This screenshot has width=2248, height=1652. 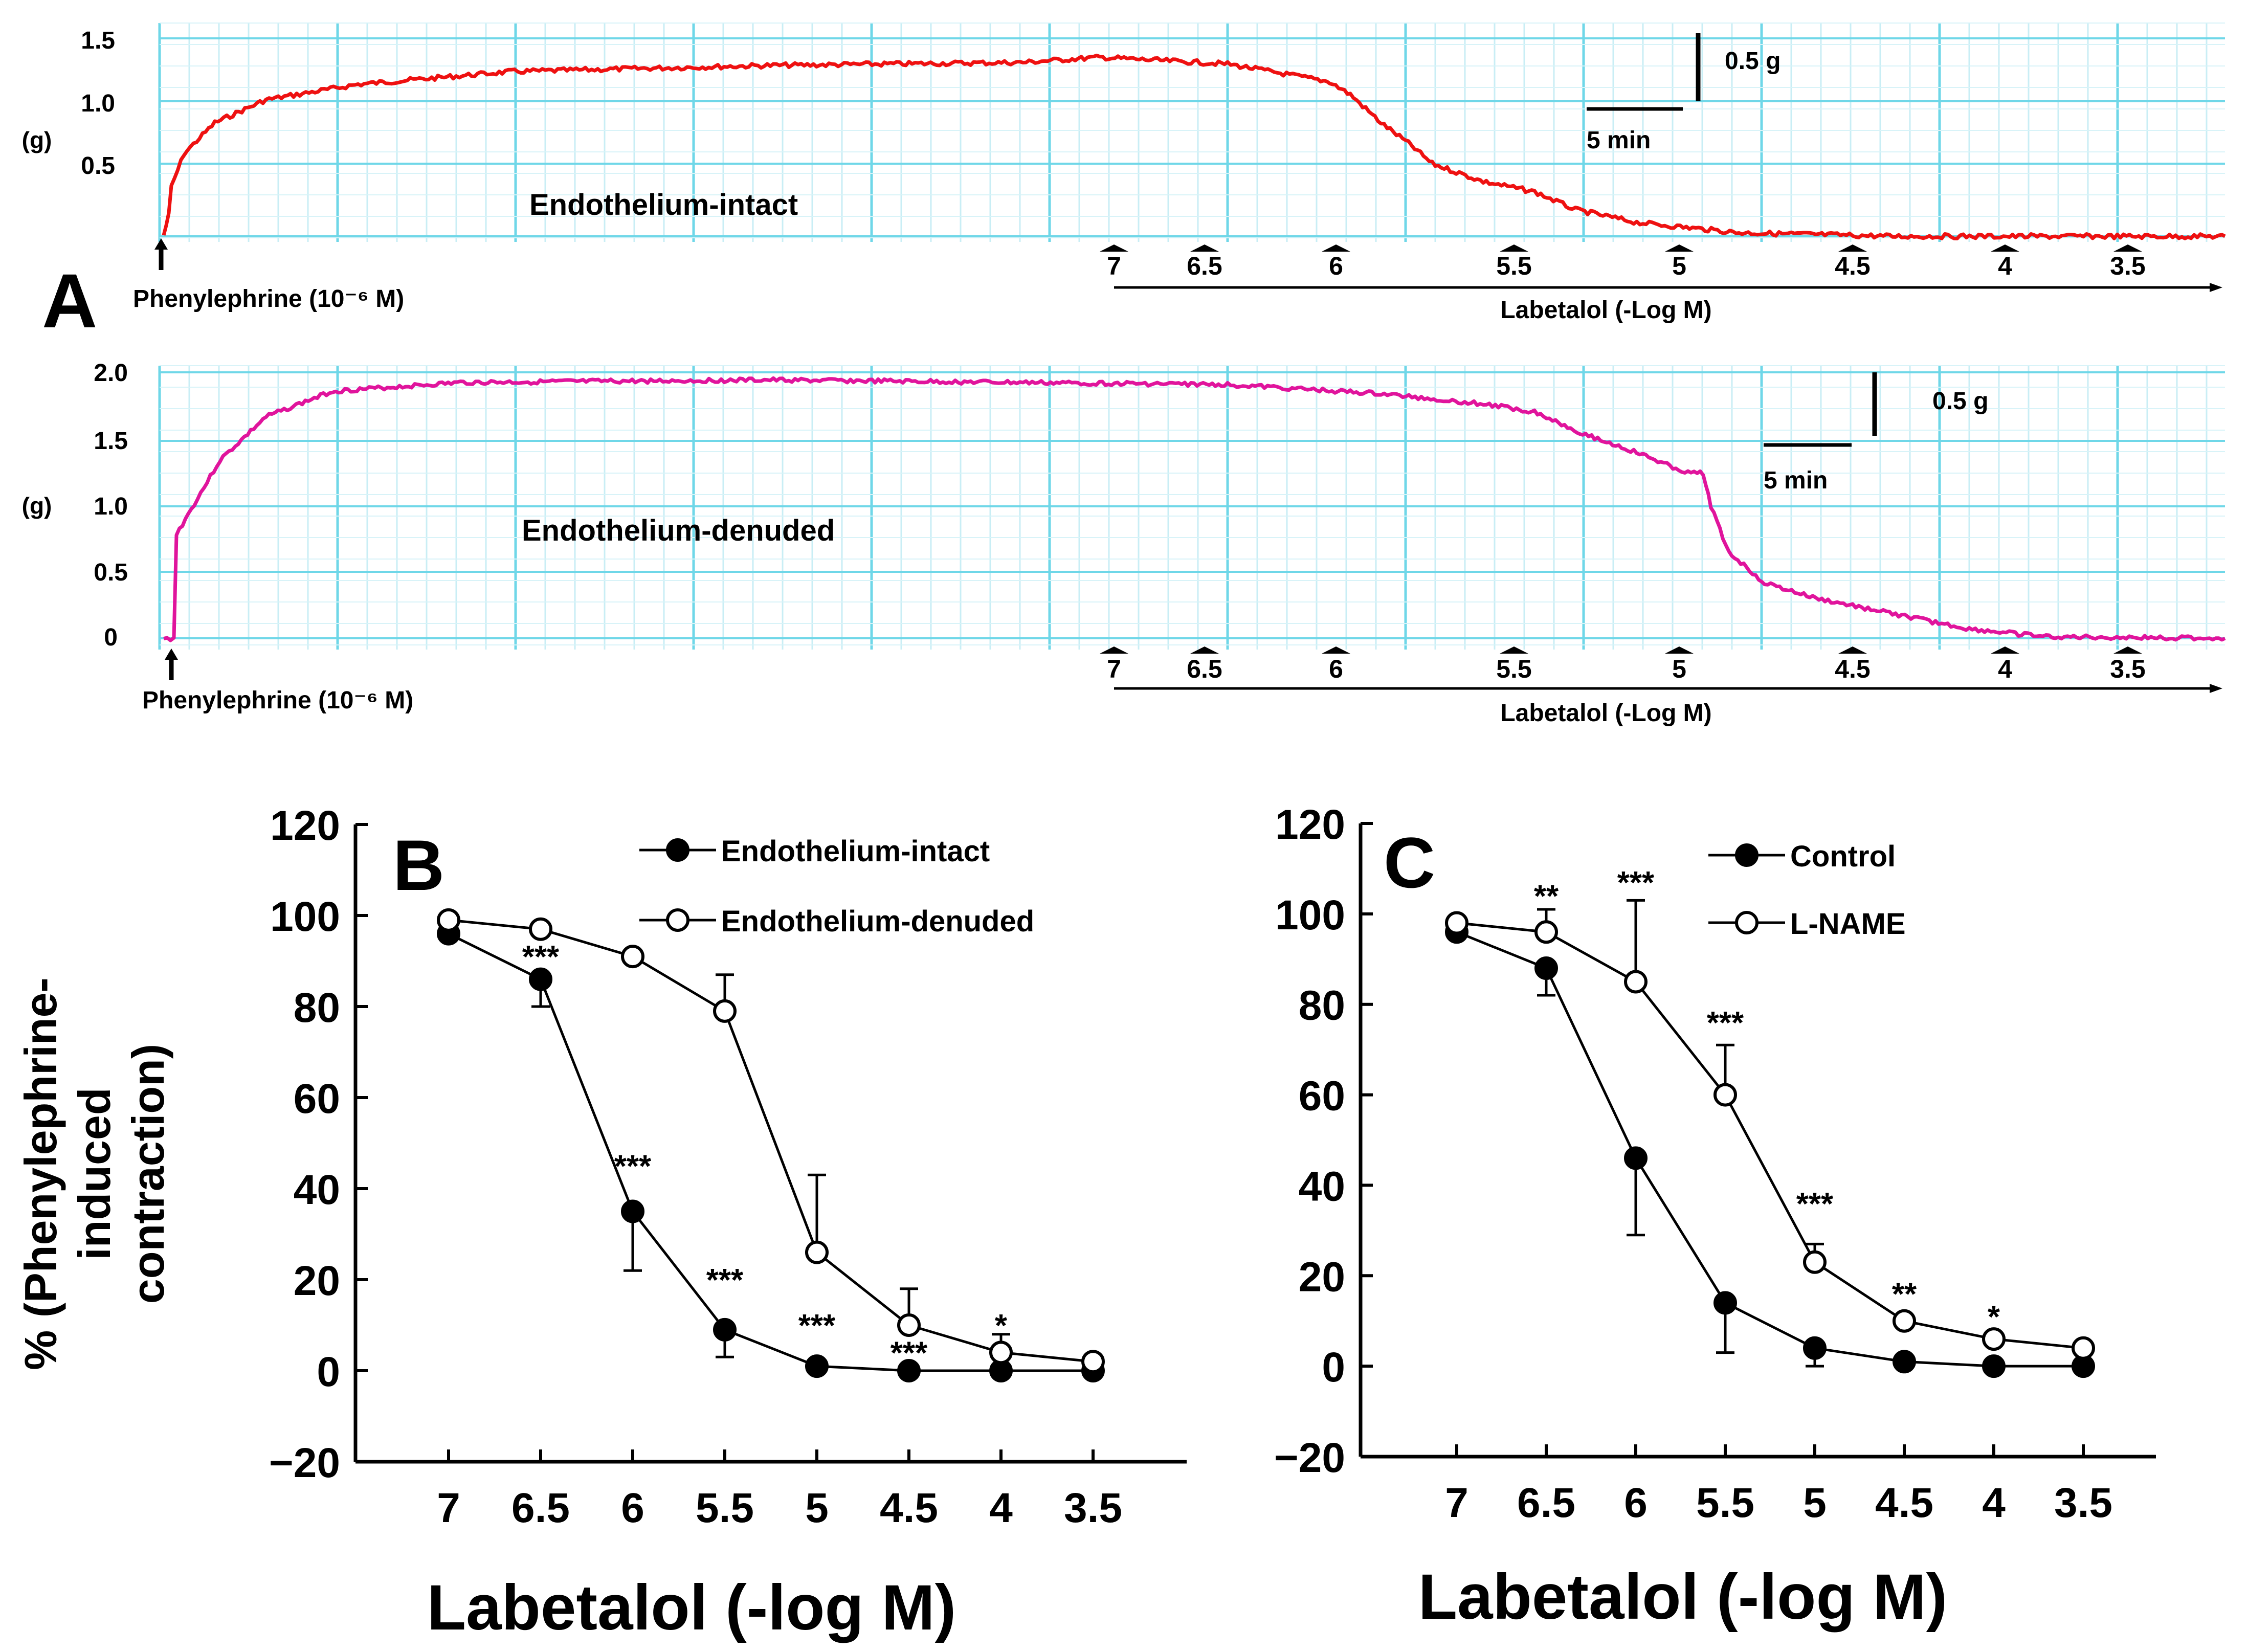 I want to click on significance-label: **, so click(x=1904, y=1295).